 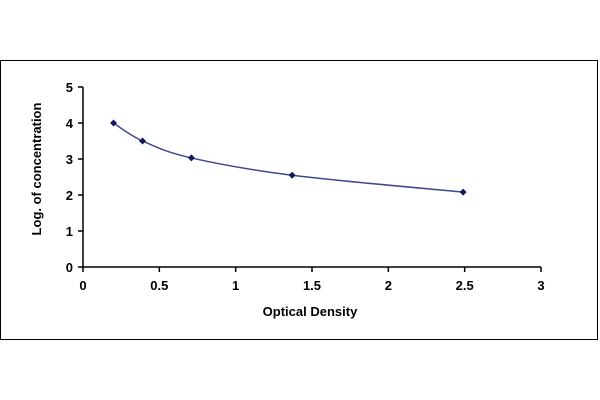 I want to click on y-axis-ticks: 0 1 2 3 4 5, so click(x=74, y=177).